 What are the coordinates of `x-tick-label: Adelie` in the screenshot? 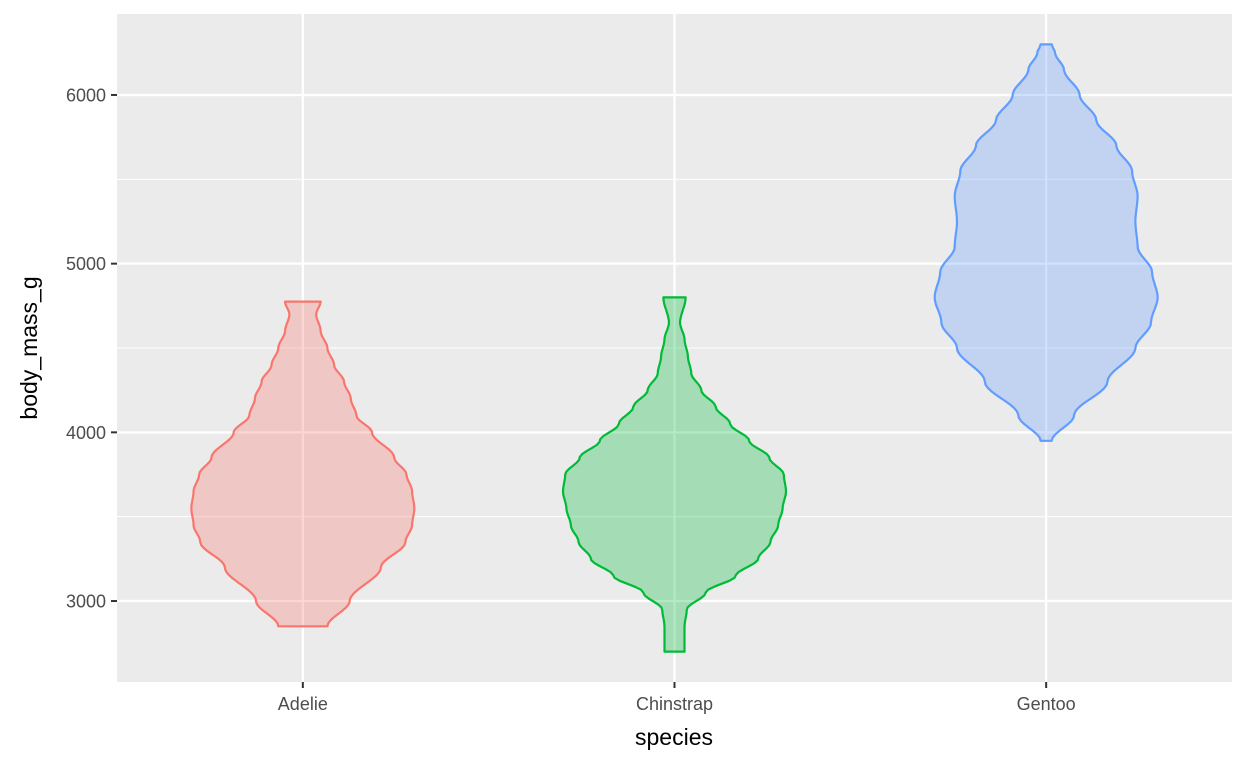 It's located at (303, 704).